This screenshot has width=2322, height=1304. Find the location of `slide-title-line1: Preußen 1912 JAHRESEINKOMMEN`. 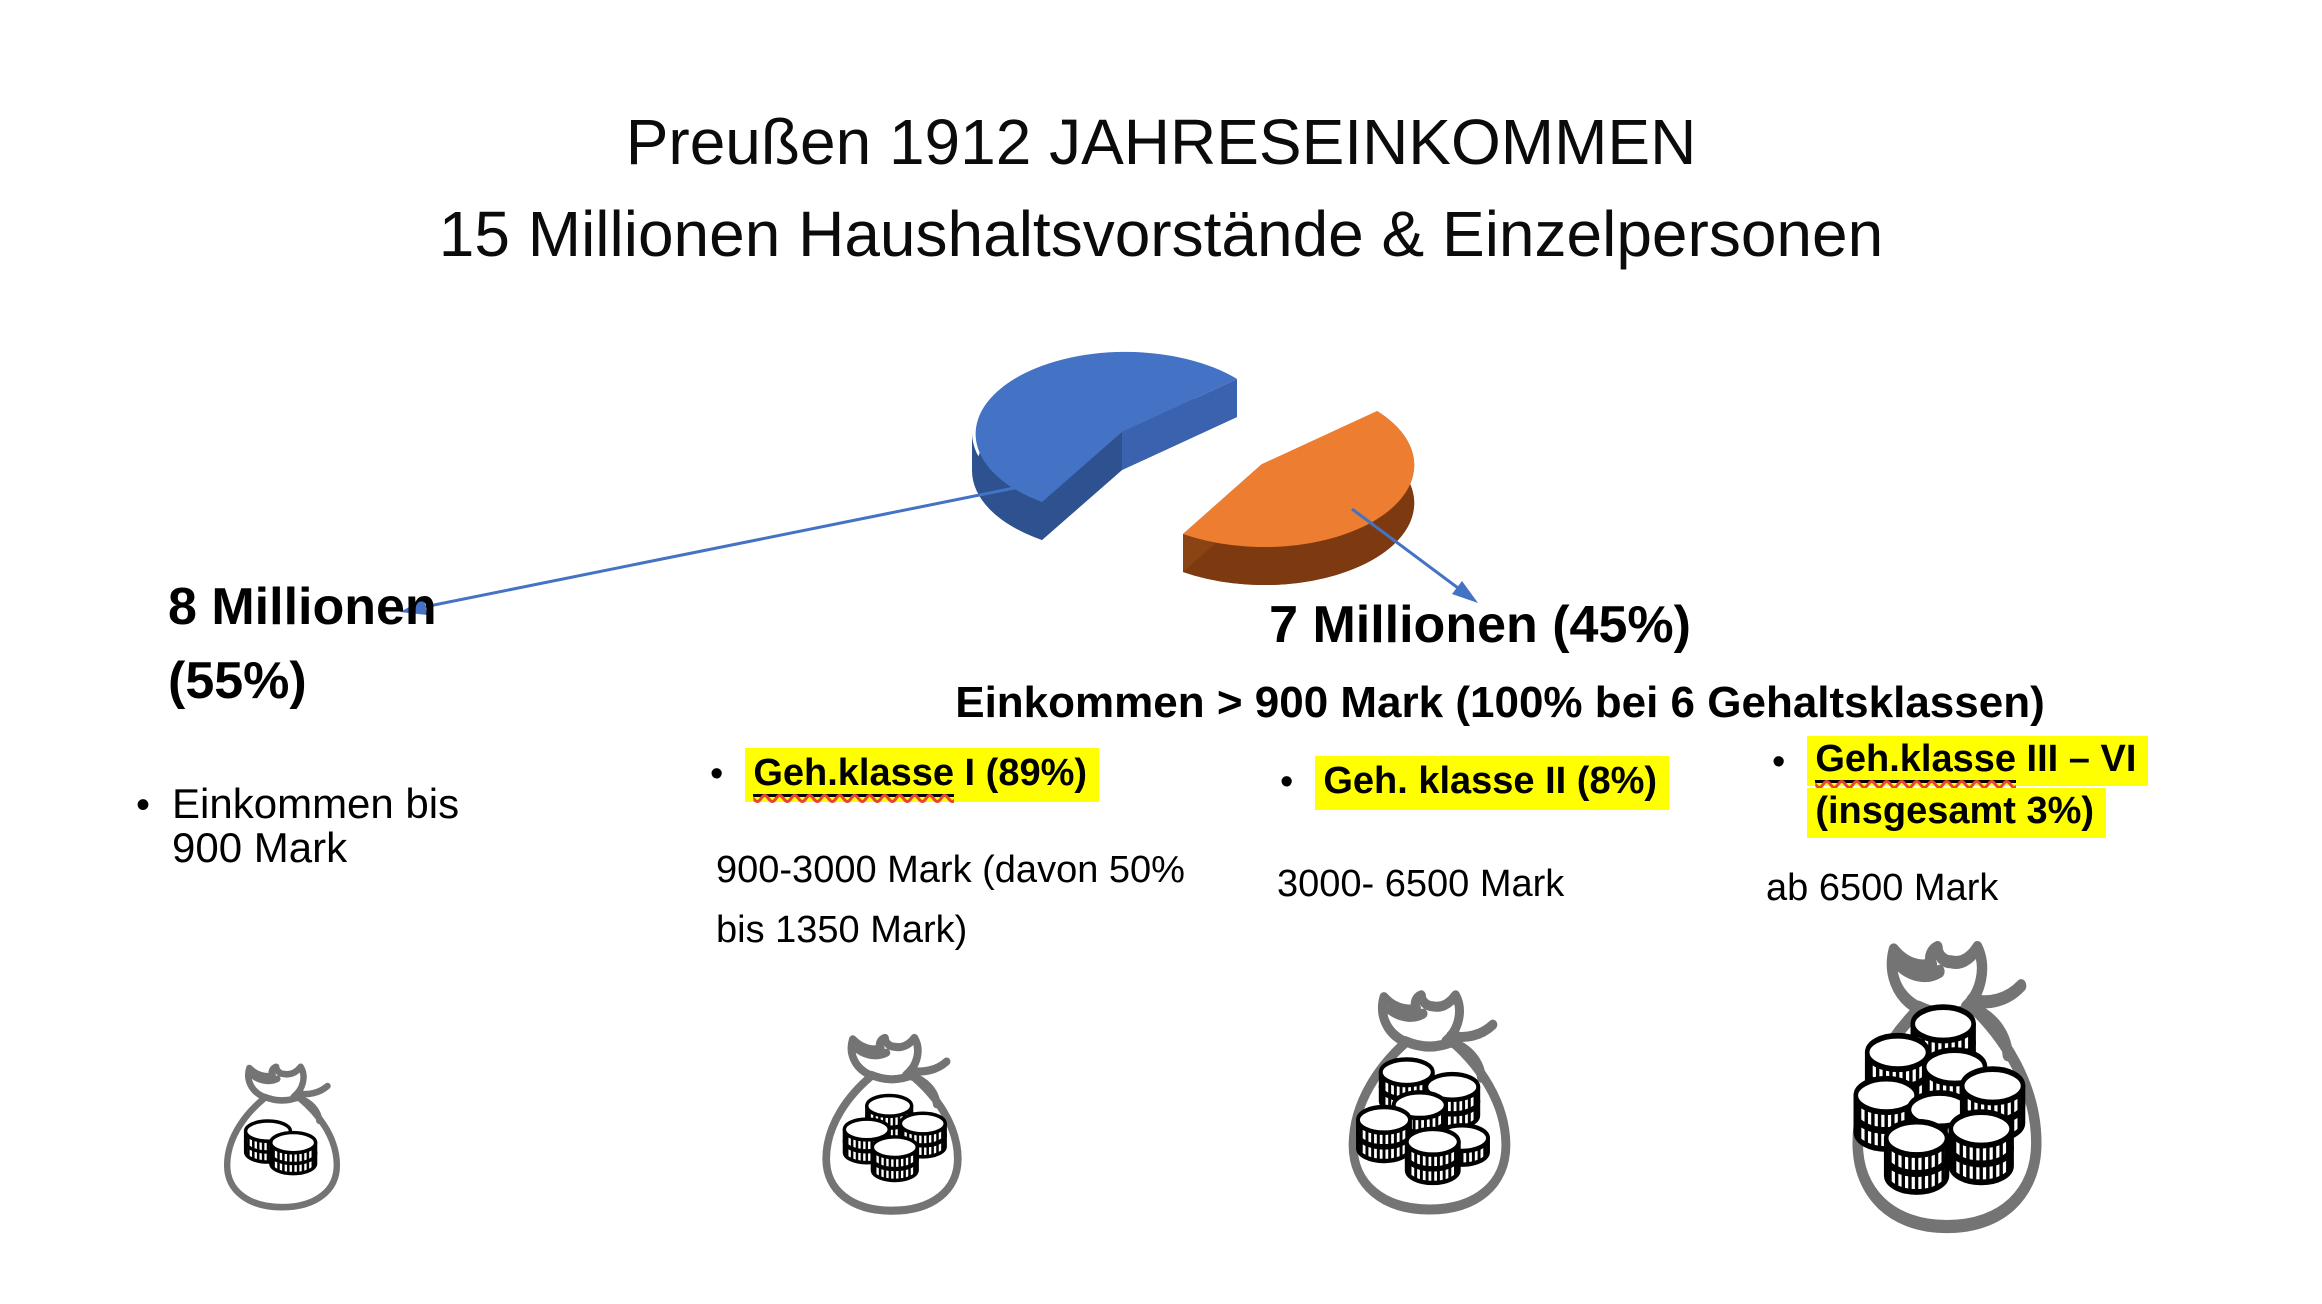

slide-title-line1: Preußen 1912 JAHRESEINKOMMEN is located at coordinates (1161, 142).